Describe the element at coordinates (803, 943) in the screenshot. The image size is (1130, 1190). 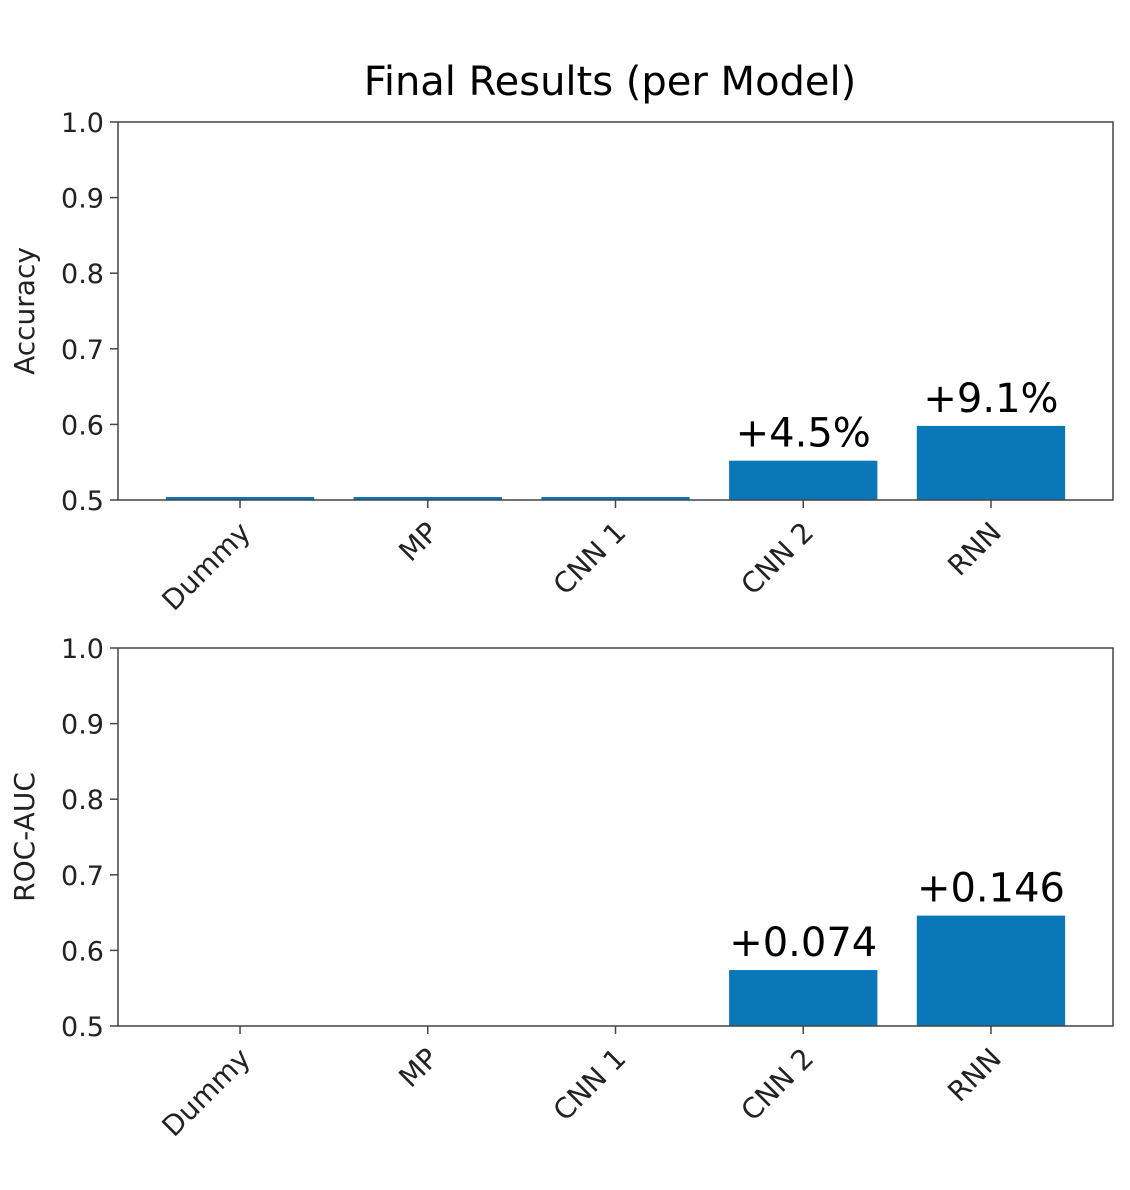
I see `data-label: +0.074` at that location.